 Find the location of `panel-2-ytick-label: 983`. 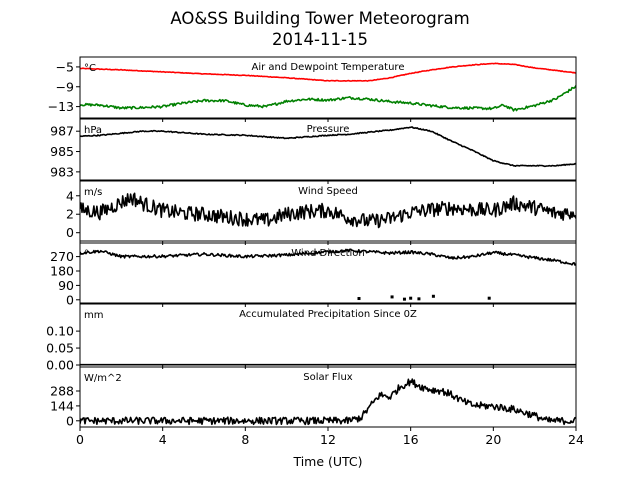

panel-2-ytick-label: 983 is located at coordinates (62, 171).